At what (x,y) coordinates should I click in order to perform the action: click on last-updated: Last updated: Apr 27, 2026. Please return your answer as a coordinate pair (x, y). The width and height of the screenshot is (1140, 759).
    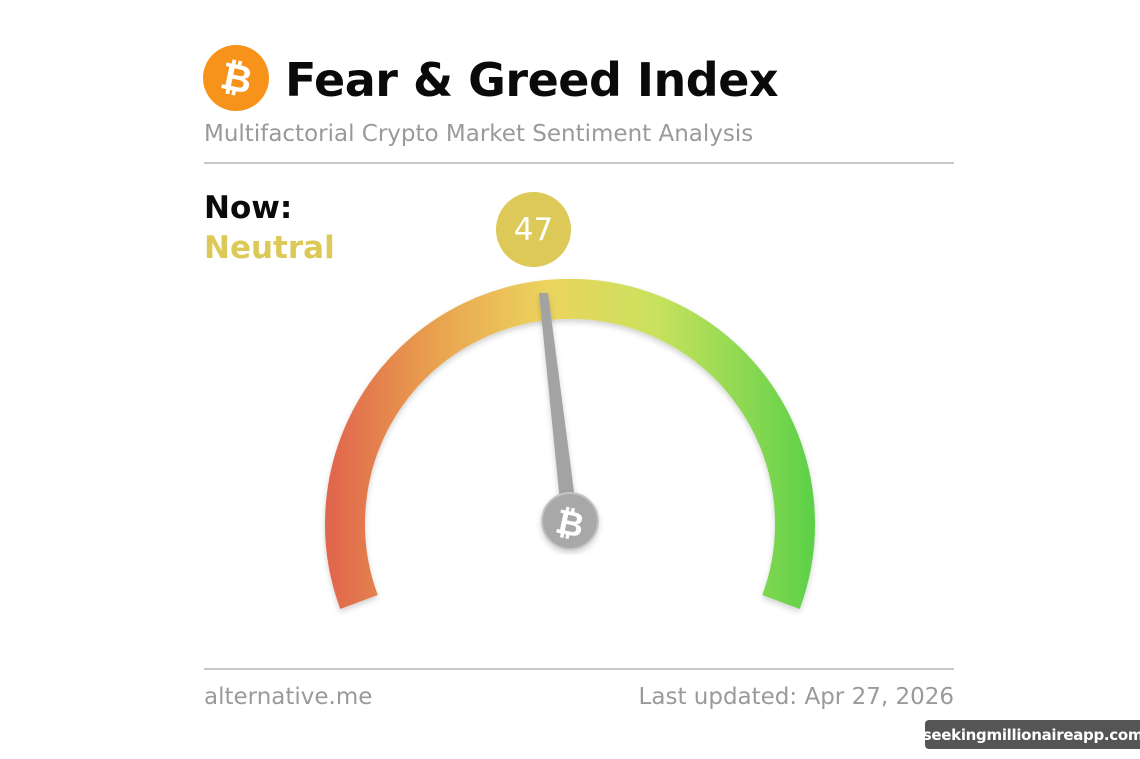
    Looking at the image, I should click on (796, 697).